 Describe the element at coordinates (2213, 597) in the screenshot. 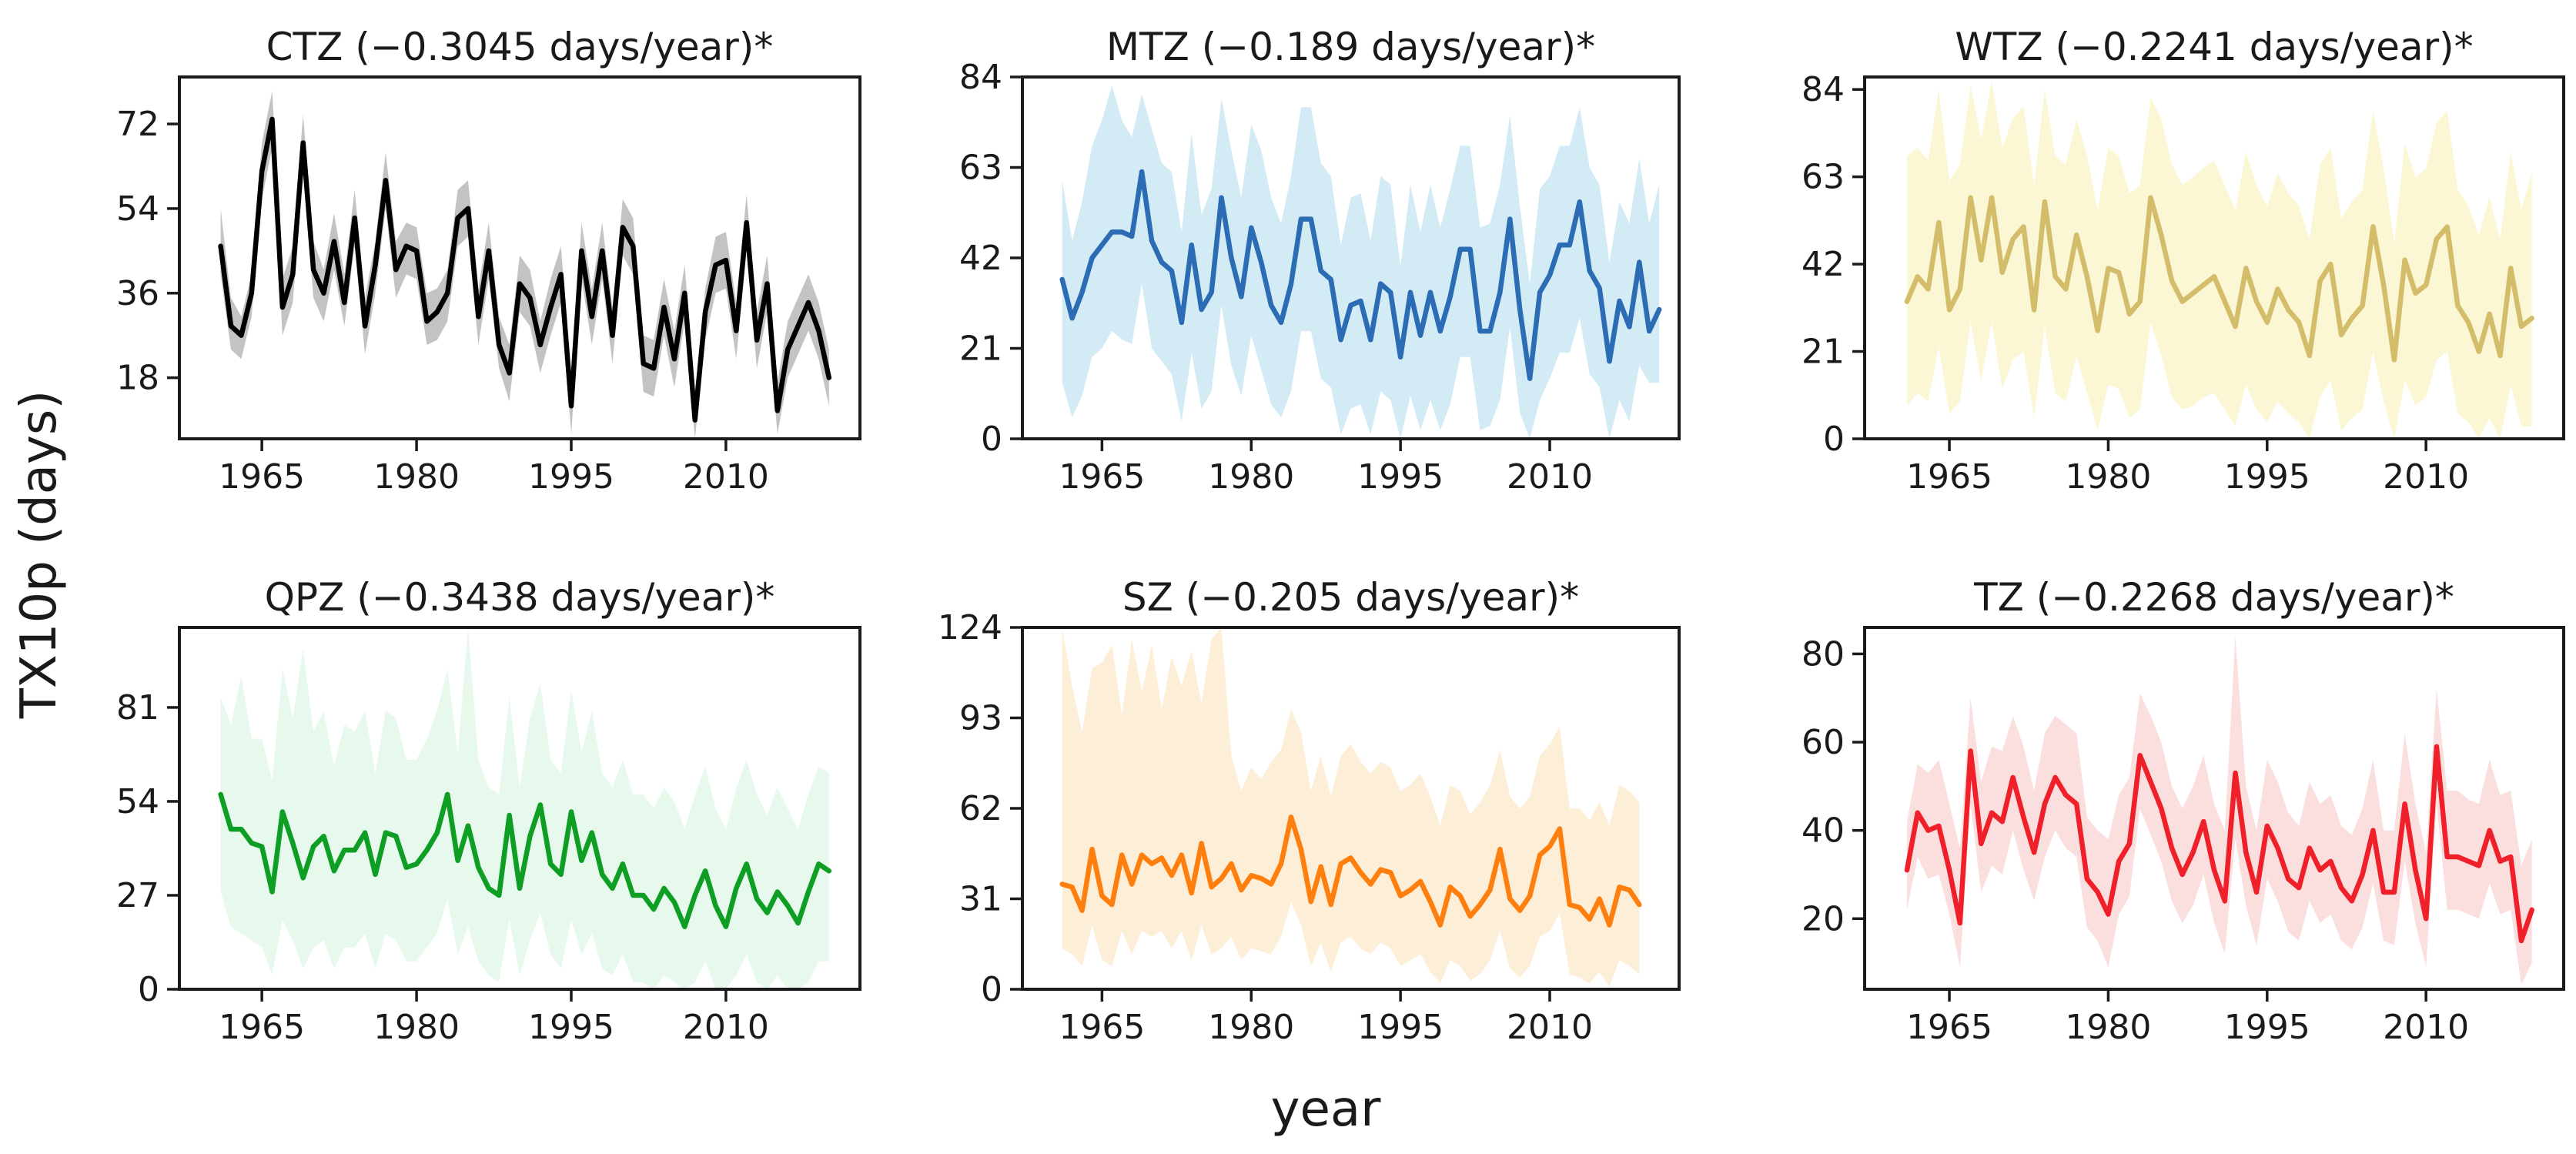

I see `panel-6-title: TZ (−0.2268 days/year)*` at that location.